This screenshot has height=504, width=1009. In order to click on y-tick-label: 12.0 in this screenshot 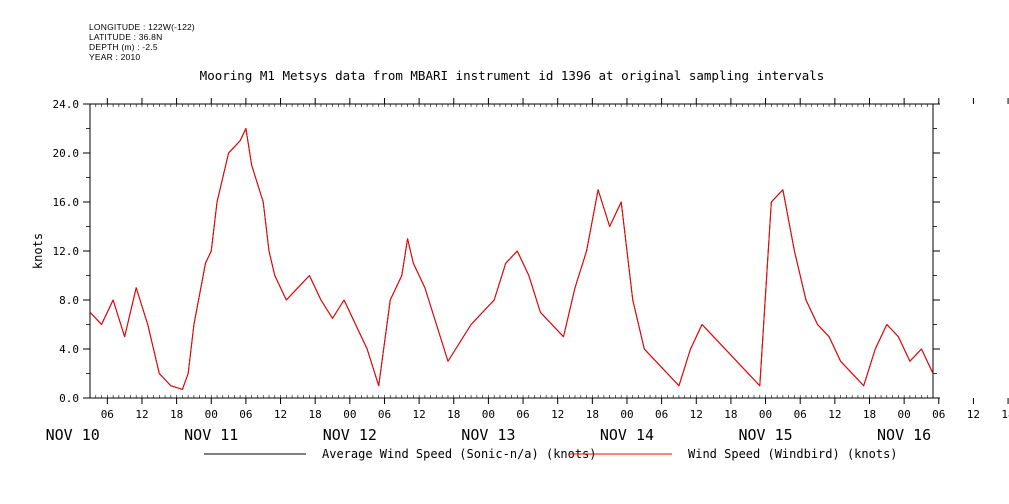, I will do `click(66, 251)`.